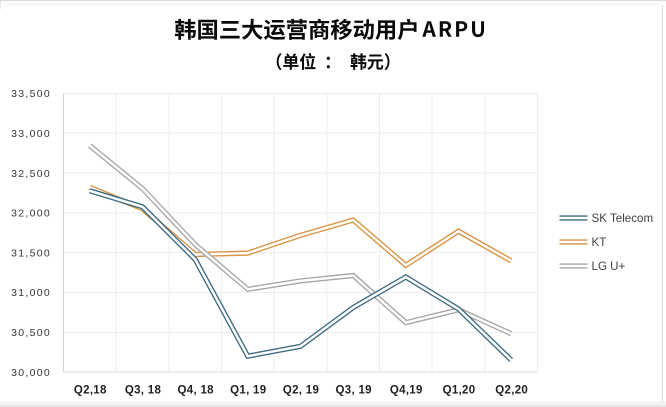 This screenshot has width=666, height=407. I want to click on svg-text: 31,000, so click(31, 293).